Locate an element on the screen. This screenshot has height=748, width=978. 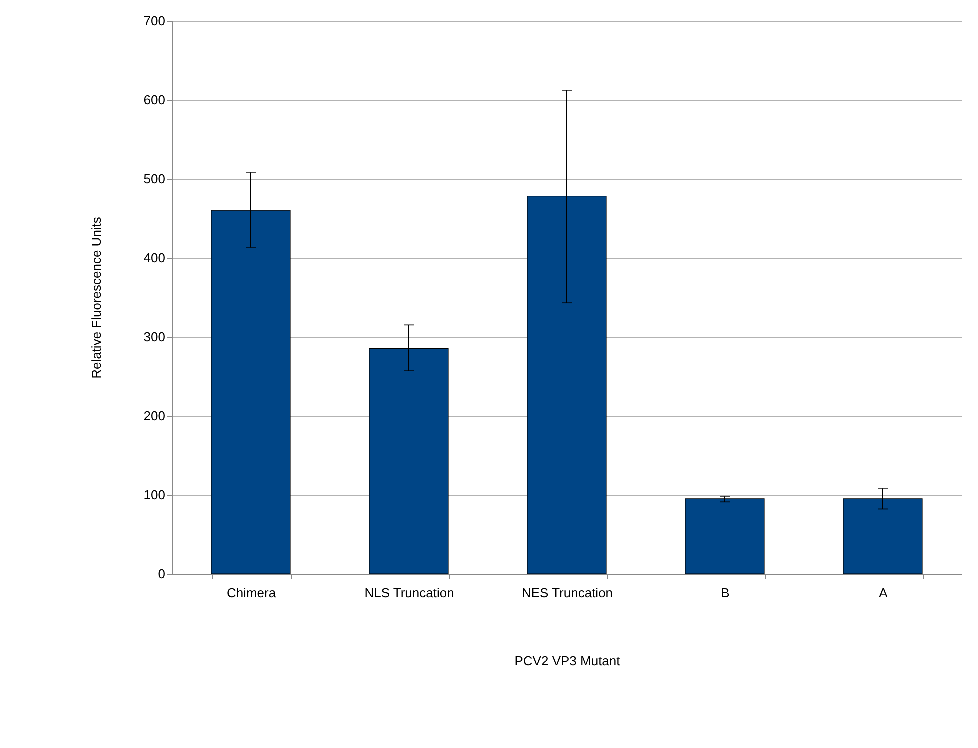
x-tick-label: B is located at coordinates (725, 593).